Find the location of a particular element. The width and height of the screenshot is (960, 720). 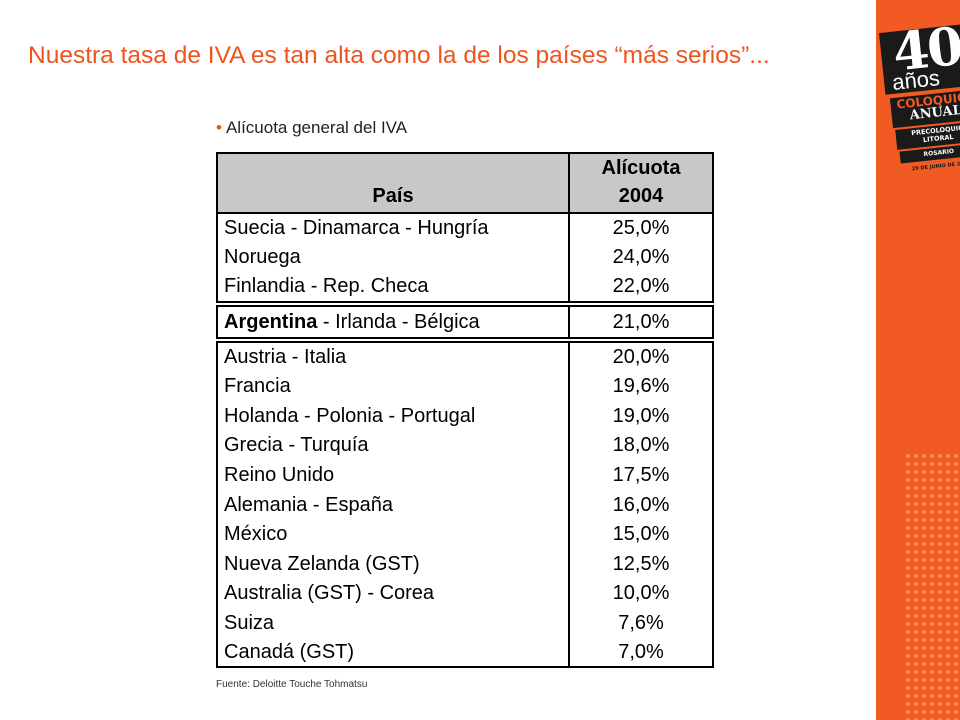

rate-cell: 25,0% is located at coordinates (641, 228).